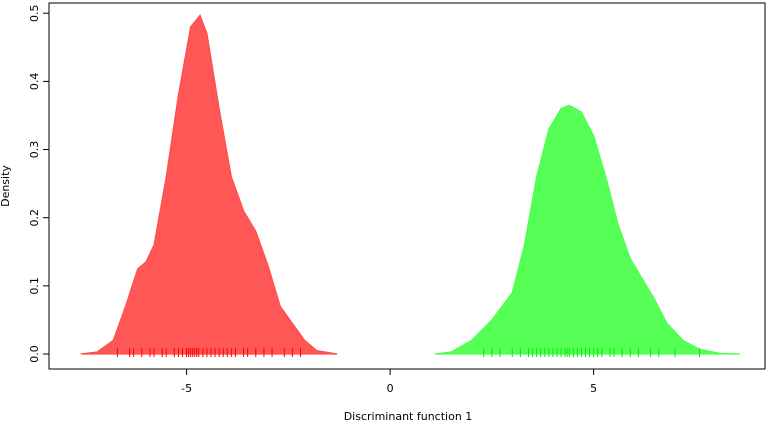 The height and width of the screenshot is (423, 767). What do you see at coordinates (6, 186) in the screenshot?
I see `y-axis-label: Density` at bounding box center [6, 186].